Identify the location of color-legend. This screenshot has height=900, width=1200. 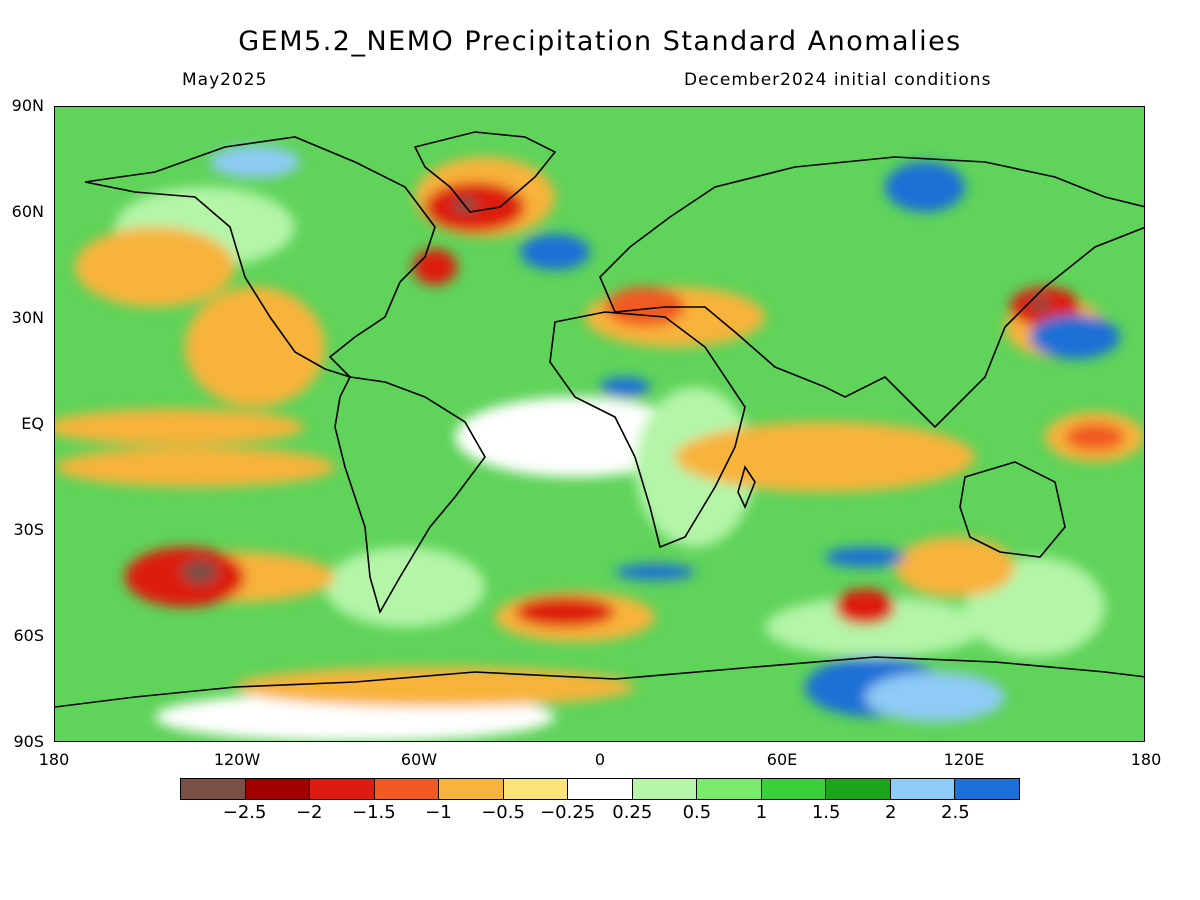
(600, 789).